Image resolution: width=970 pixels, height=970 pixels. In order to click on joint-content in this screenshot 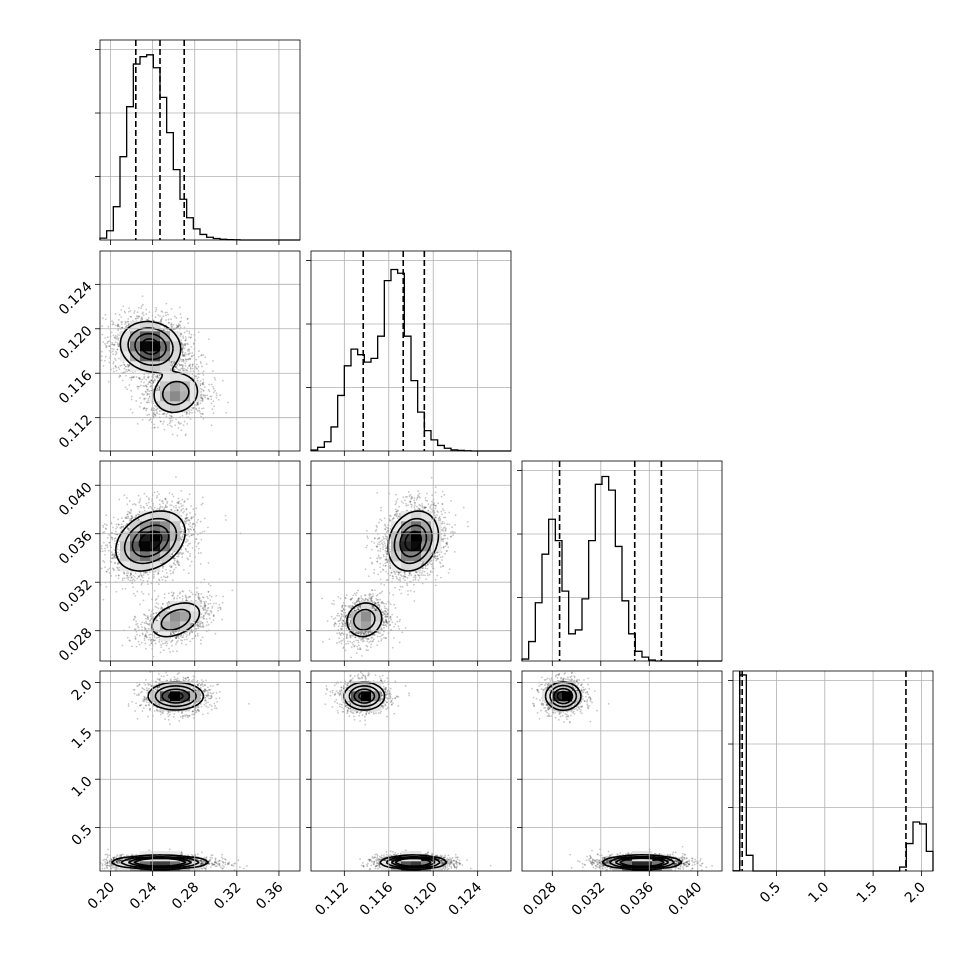, I will do `click(164, 366)`.